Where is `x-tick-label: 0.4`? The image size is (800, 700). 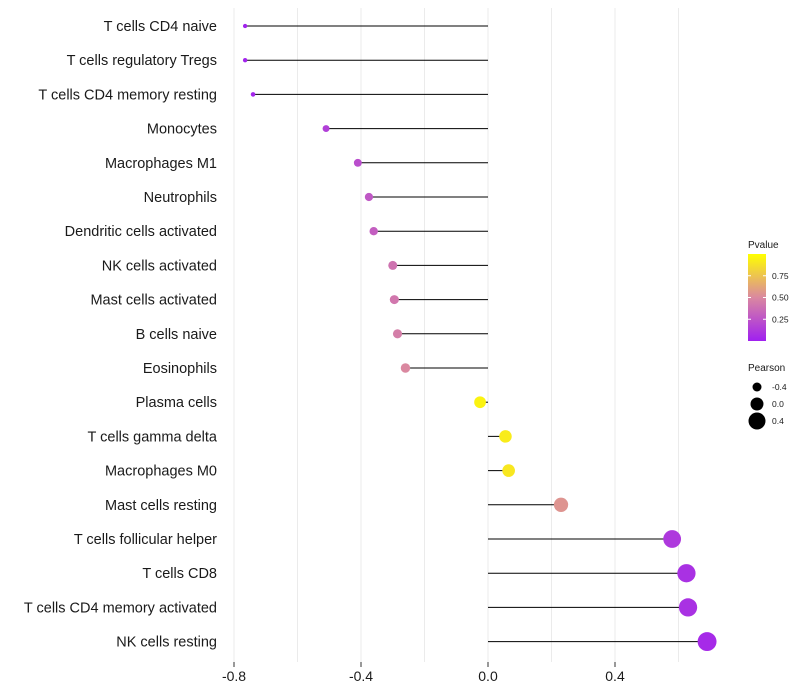 x-tick-label: 0.4 is located at coordinates (615, 676).